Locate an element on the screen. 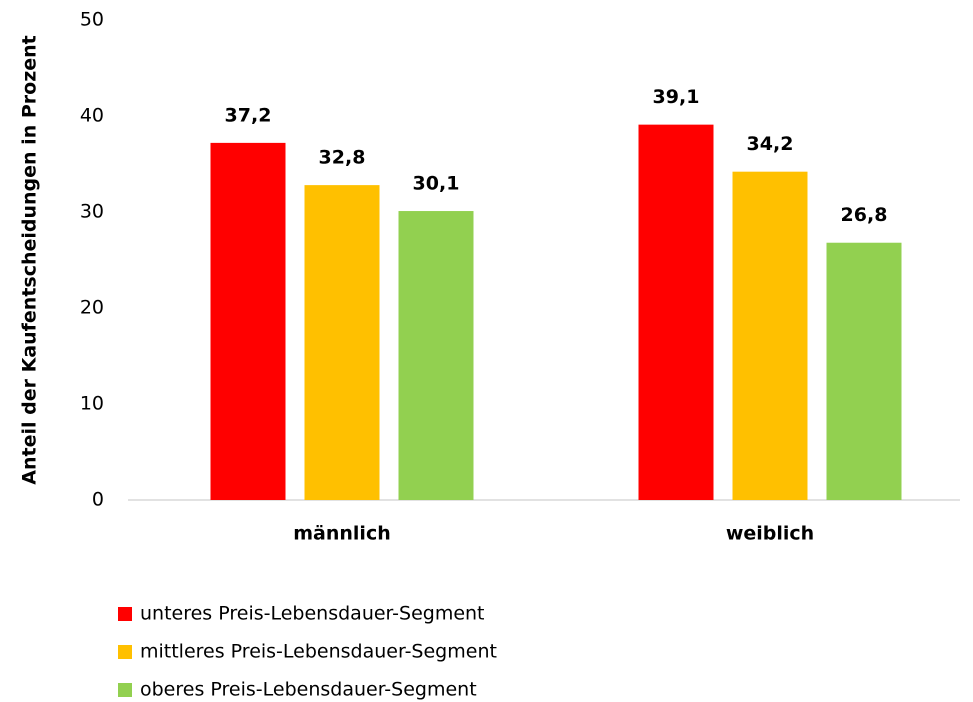  y-tick-label: 40 is located at coordinates (92, 116).